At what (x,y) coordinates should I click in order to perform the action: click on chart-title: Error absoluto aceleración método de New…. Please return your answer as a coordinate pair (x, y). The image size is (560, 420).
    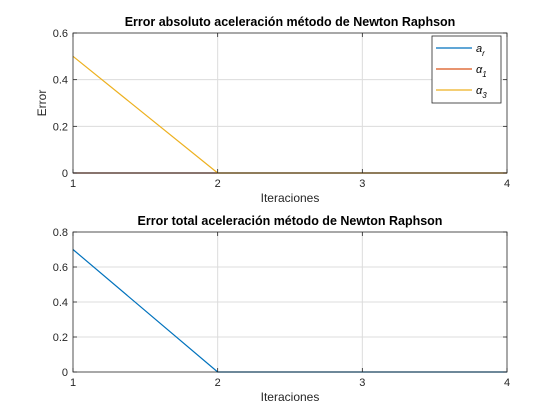
    Looking at the image, I should click on (290, 22).